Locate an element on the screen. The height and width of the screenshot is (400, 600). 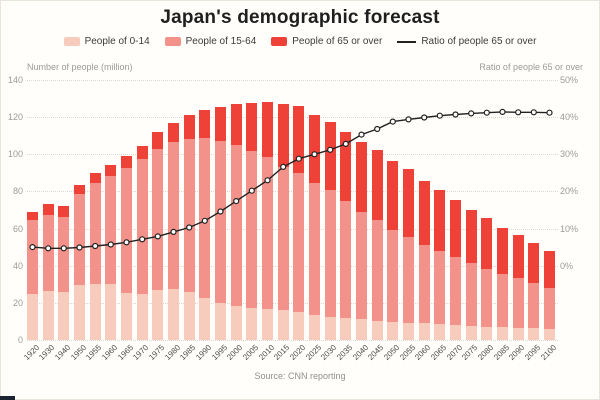
bar-1920 is located at coordinates (32, 210).